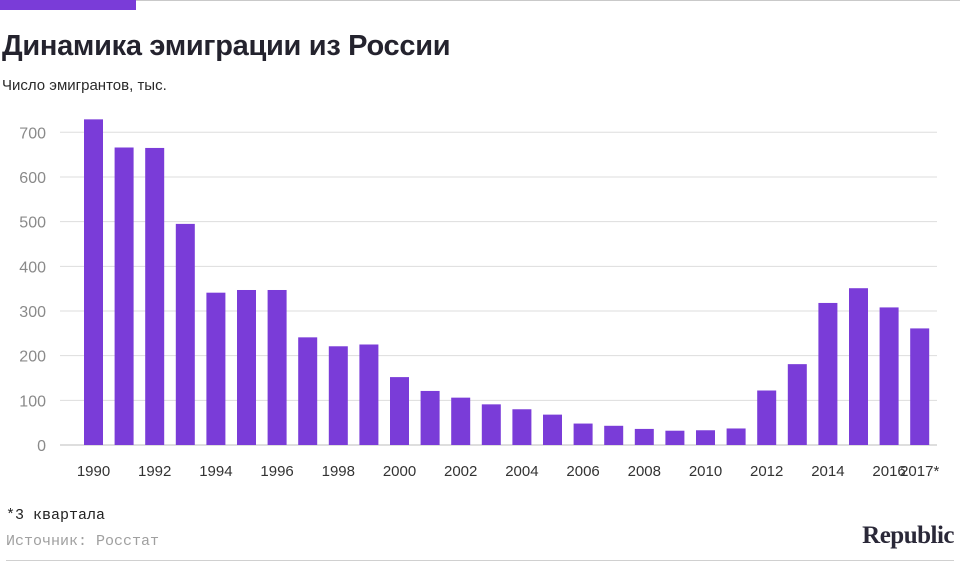 This screenshot has height=566, width=960. What do you see at coordinates (888, 471) in the screenshot?
I see `x-tick-label: 2016` at bounding box center [888, 471].